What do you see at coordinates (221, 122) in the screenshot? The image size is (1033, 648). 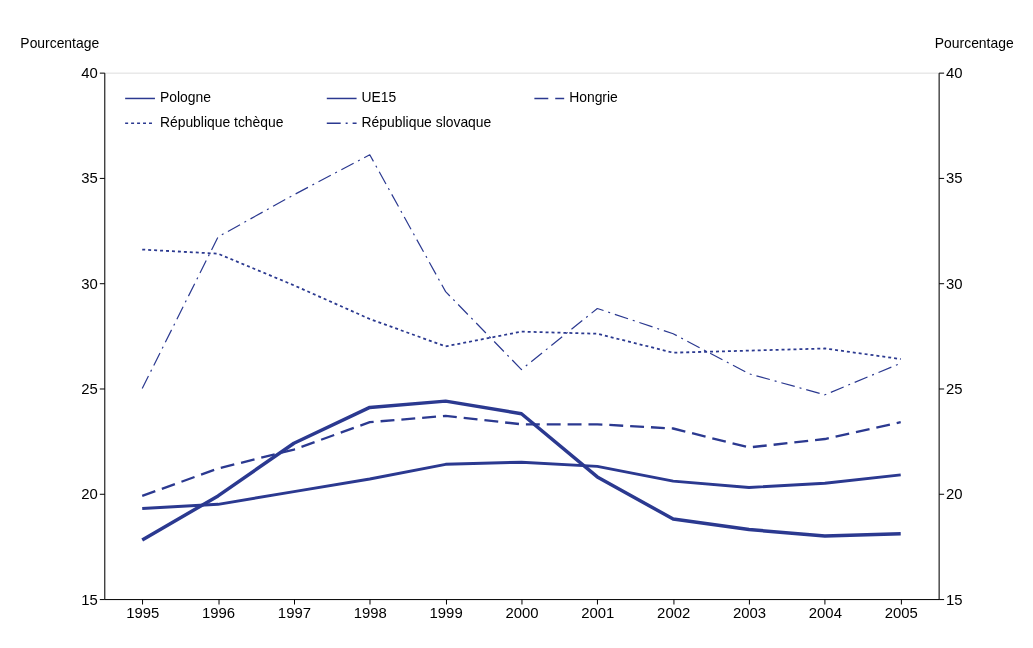 I see `legend-label: République tchèque` at bounding box center [221, 122].